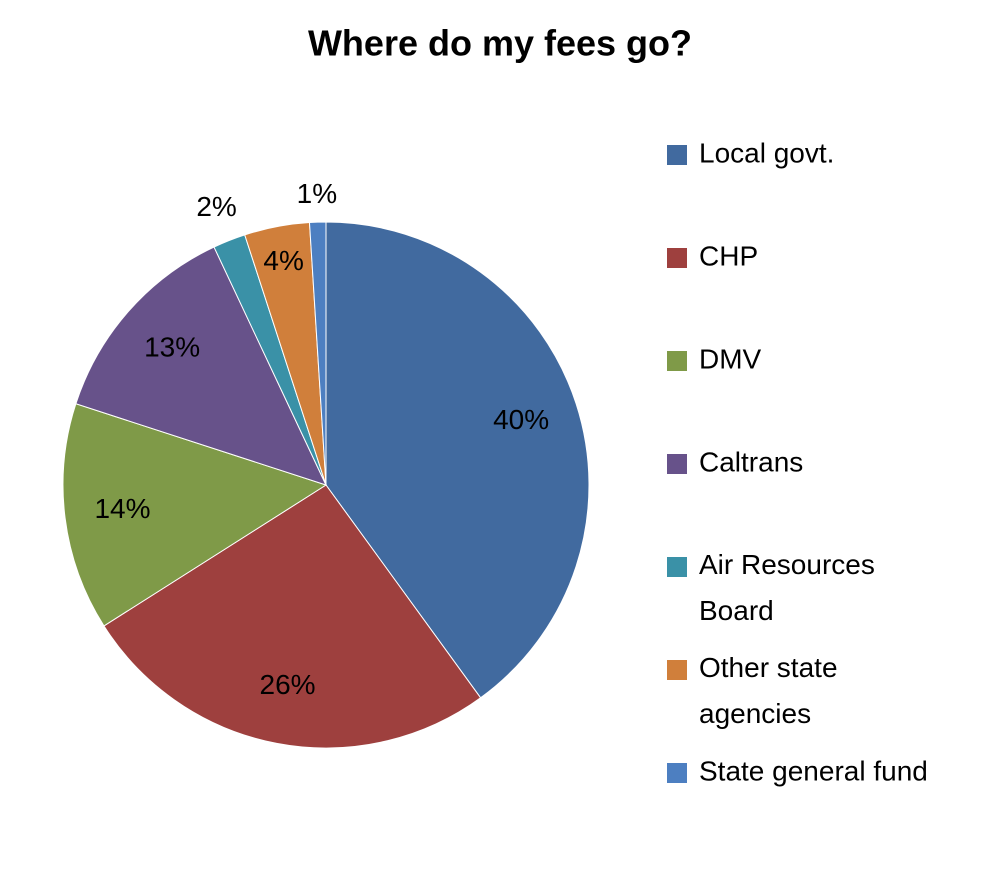 This screenshot has height=896, width=1000. Describe the element at coordinates (122, 508) in the screenshot. I see `data-label: 14%` at that location.